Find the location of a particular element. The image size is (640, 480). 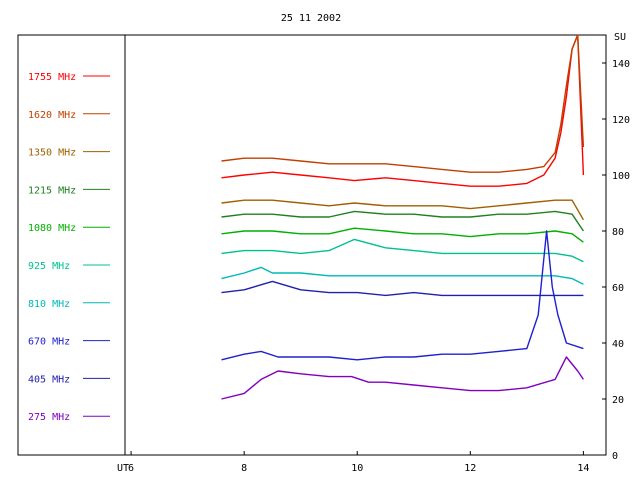

x-axis-label: UT is located at coordinates (123, 468).